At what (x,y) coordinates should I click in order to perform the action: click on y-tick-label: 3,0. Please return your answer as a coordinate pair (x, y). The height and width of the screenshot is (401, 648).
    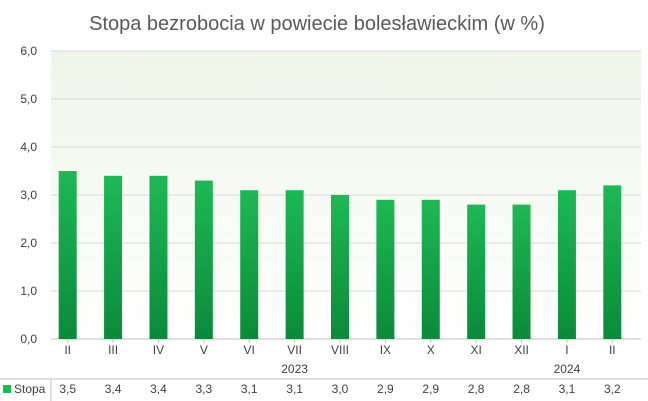
    Looking at the image, I should click on (28, 195).